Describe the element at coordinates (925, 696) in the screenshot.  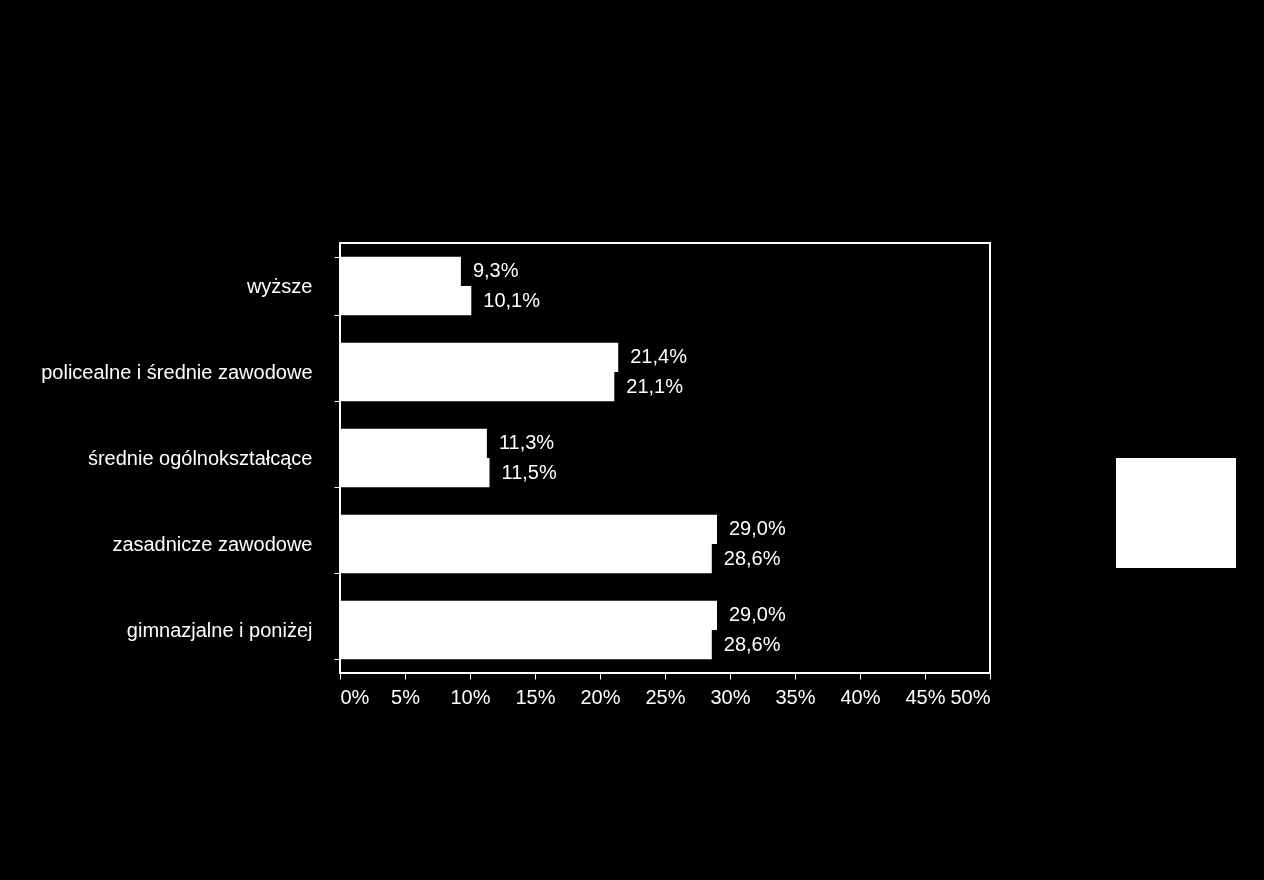
I see `x-tick-label: 45%` at that location.